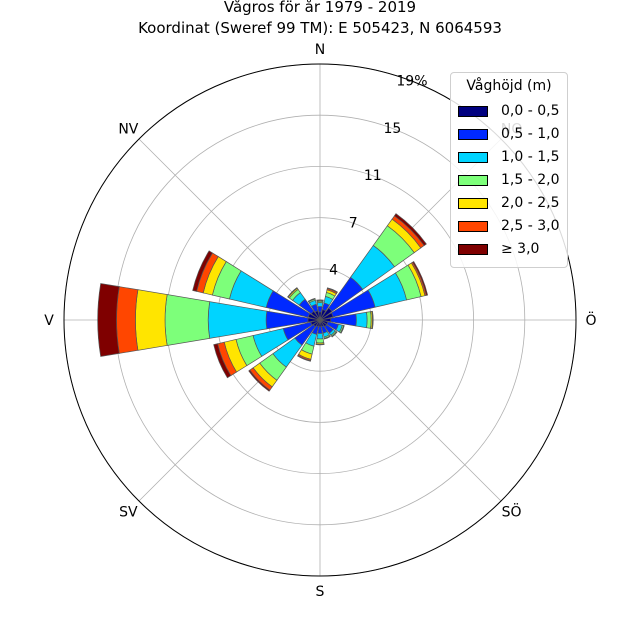  What do you see at coordinates (128, 129) in the screenshot?
I see `direction-label: NV` at bounding box center [128, 129].